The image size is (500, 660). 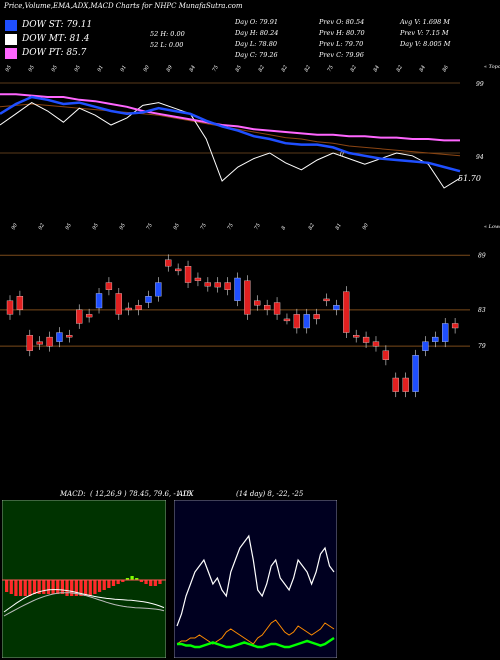 I want to click on legend-item-dow-st: DOW ST: 79.11, so click(x=48, y=25).